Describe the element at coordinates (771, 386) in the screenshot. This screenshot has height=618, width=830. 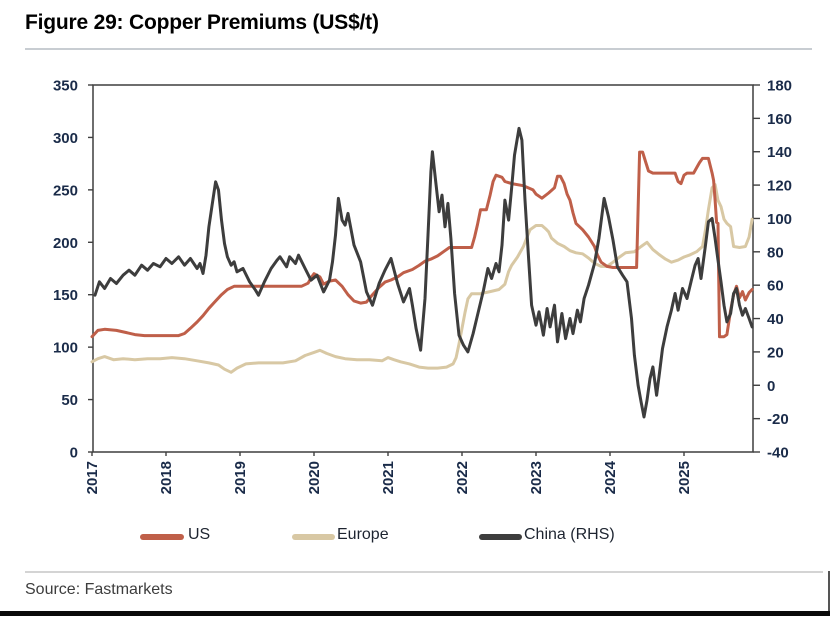
I see `y-right-tick-label: 0` at that location.